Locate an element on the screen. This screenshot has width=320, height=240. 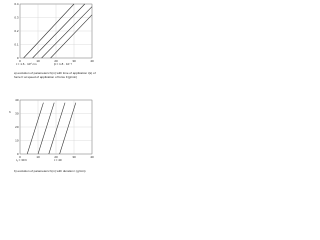
y-axis-label: h is located at coordinates (10, 112).